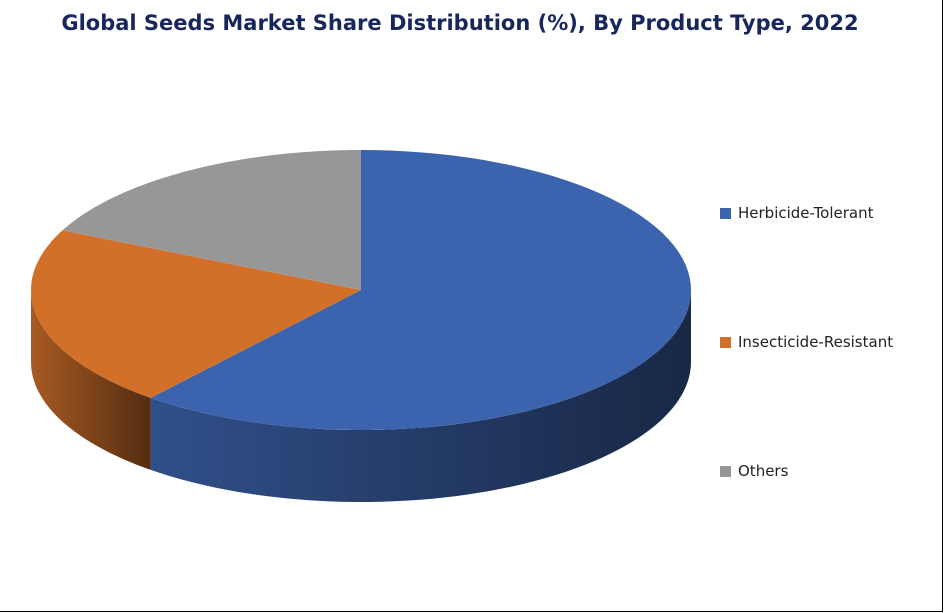 Image resolution: width=944 pixels, height=613 pixels. I want to click on legend-label: Others, so click(763, 471).